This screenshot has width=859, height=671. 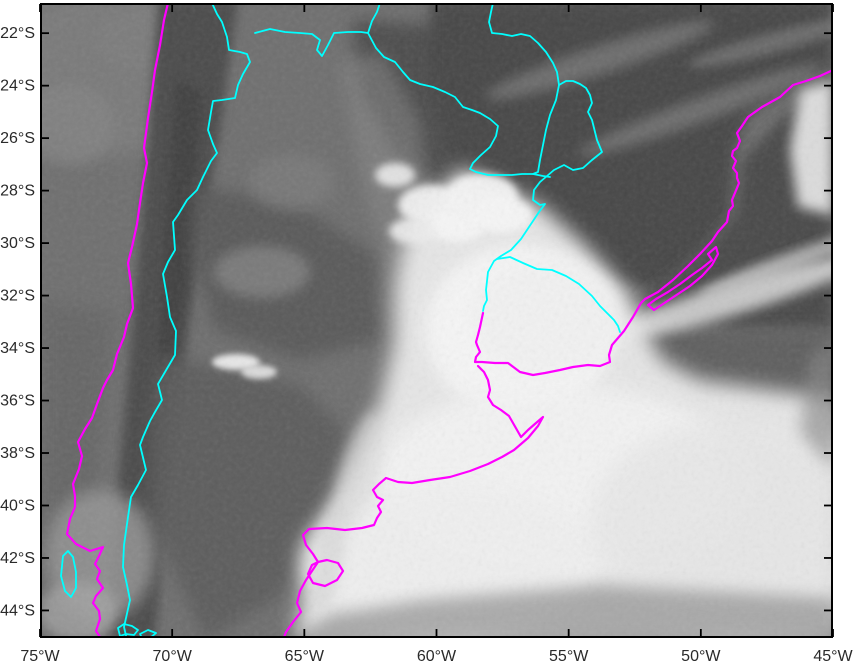 What do you see at coordinates (305, 656) in the screenshot?
I see `x-tick-label: 65°W` at bounding box center [305, 656].